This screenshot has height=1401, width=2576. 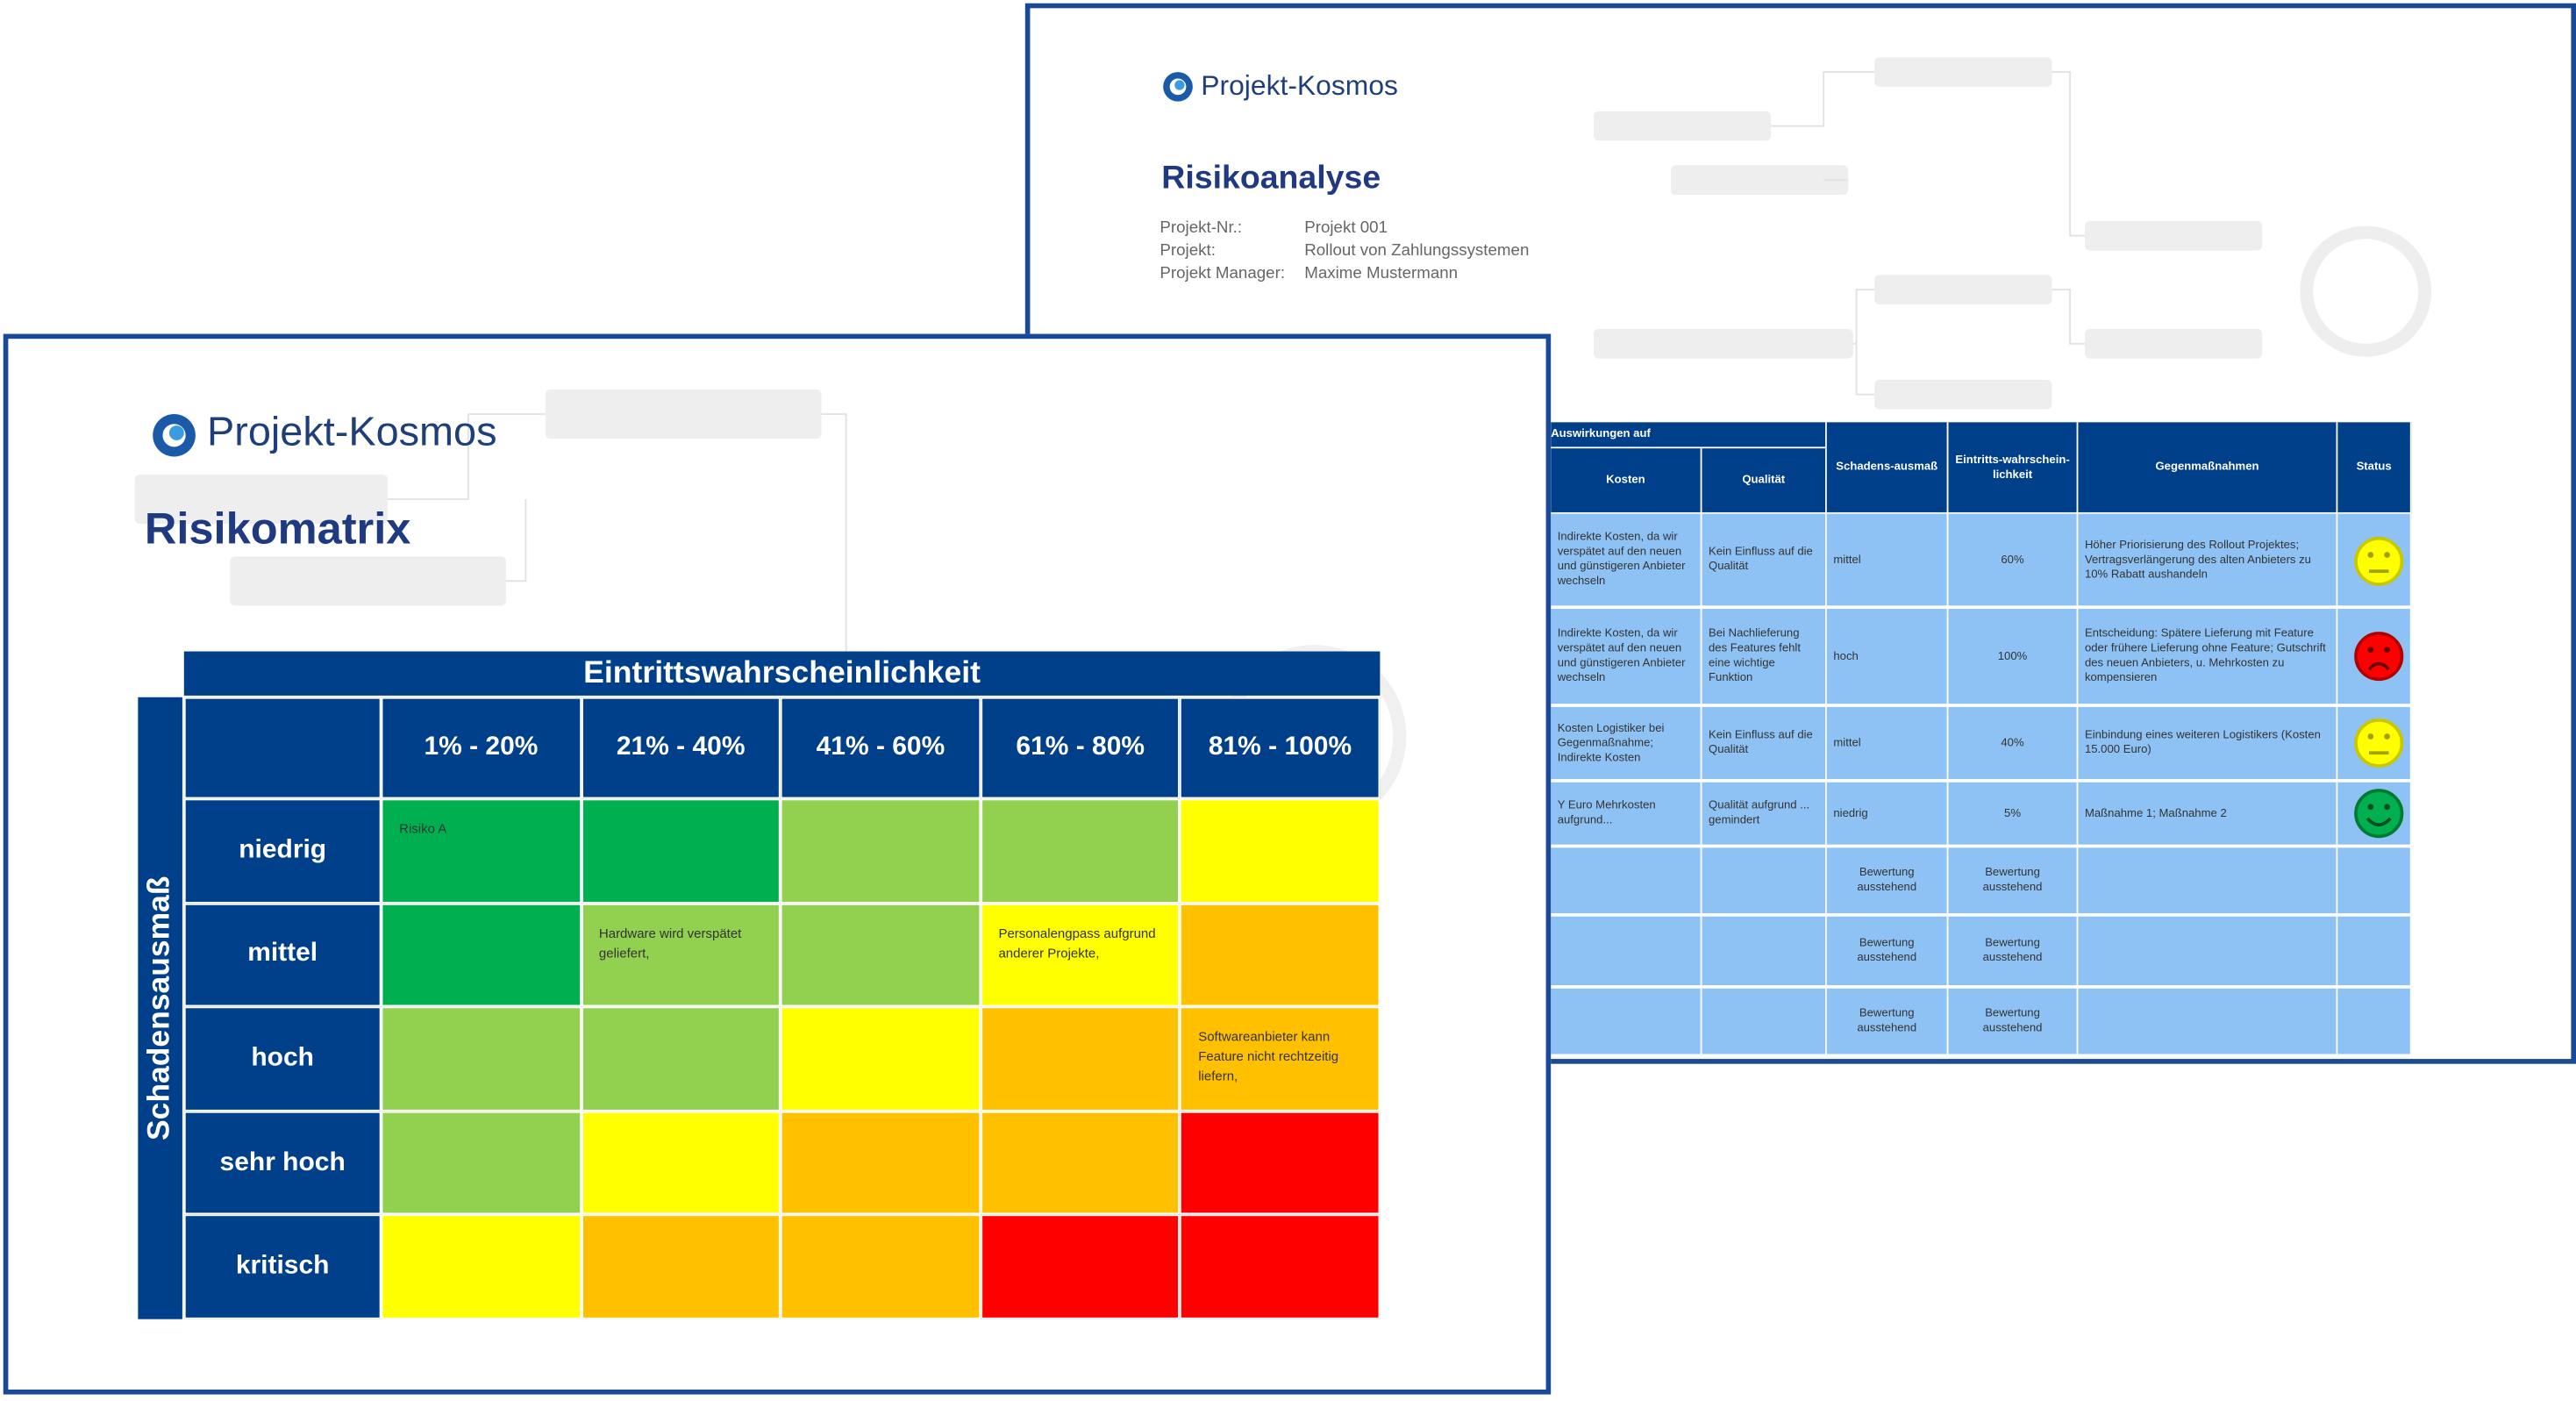 I want to click on table-cell: 100%, so click(x=2014, y=658).